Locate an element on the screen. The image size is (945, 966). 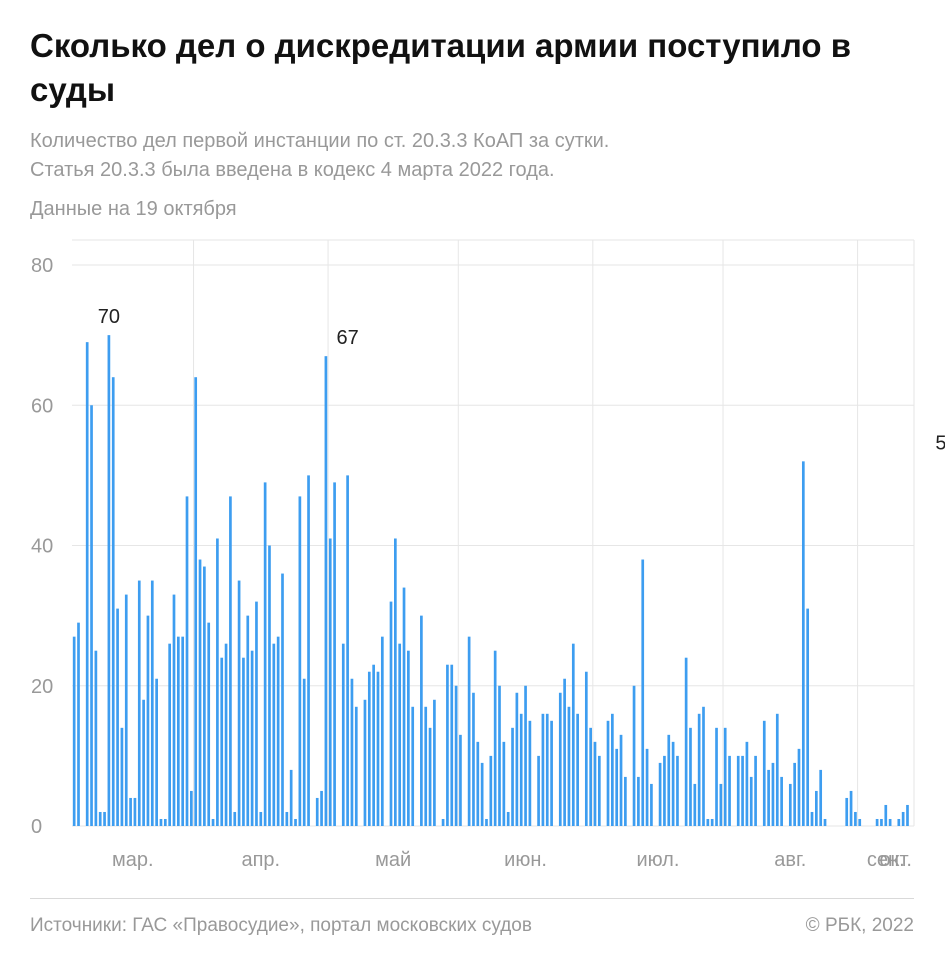
x-month-label: июл. is located at coordinates (657, 860).